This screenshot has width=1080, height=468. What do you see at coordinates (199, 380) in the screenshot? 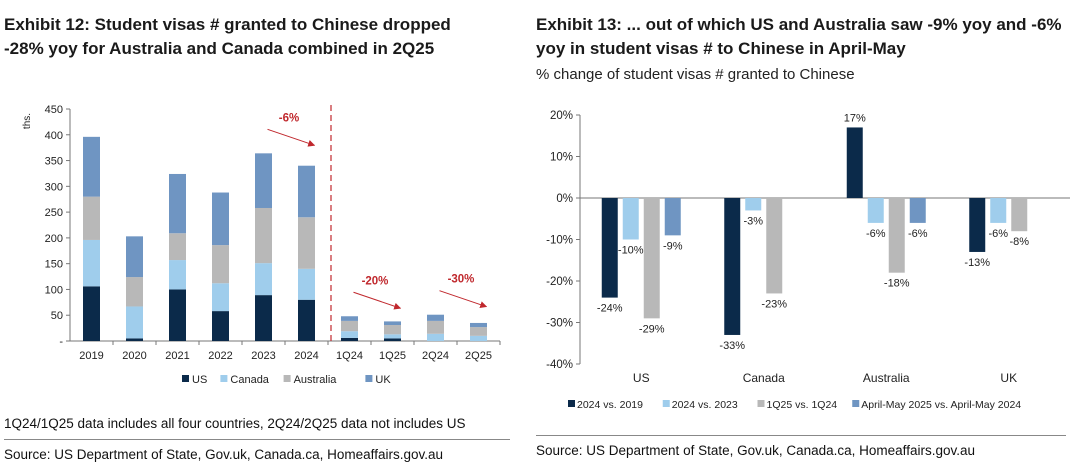
I see `legend-label: US` at bounding box center [199, 380].